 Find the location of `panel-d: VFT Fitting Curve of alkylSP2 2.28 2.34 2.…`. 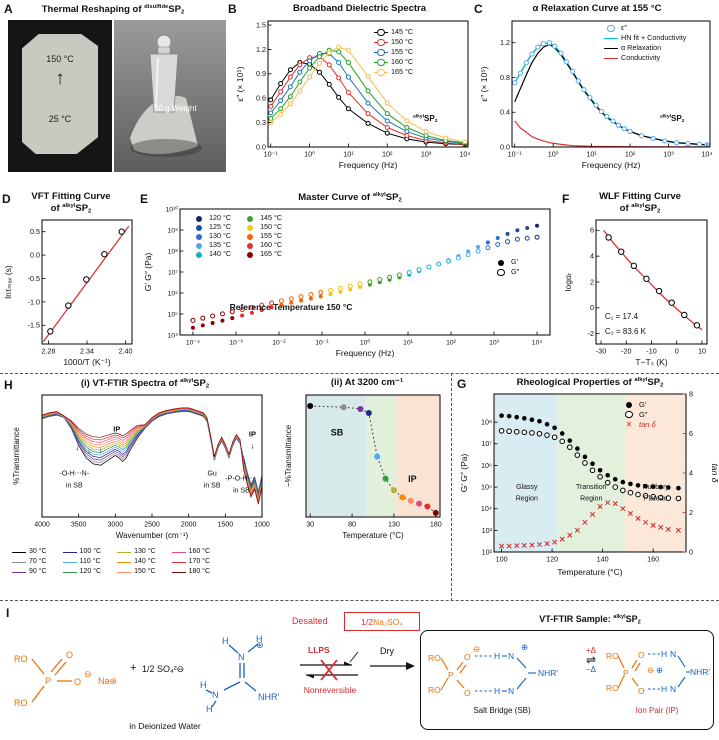

panel-d: VFT Fitting Curve of alkylSP2 2.28 2.34 2.… is located at coordinates (70, 283).